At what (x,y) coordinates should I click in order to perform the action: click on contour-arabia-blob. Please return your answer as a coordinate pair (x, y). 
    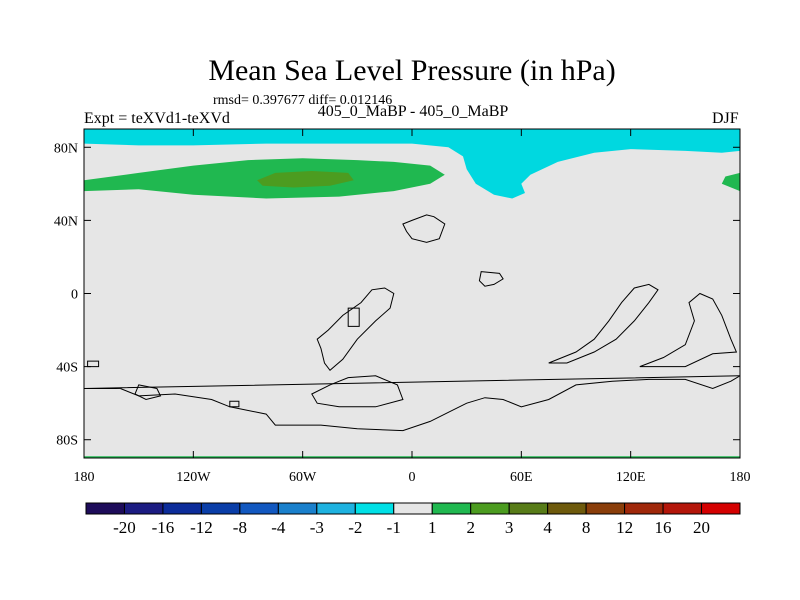
    Looking at the image, I should click on (491, 279).